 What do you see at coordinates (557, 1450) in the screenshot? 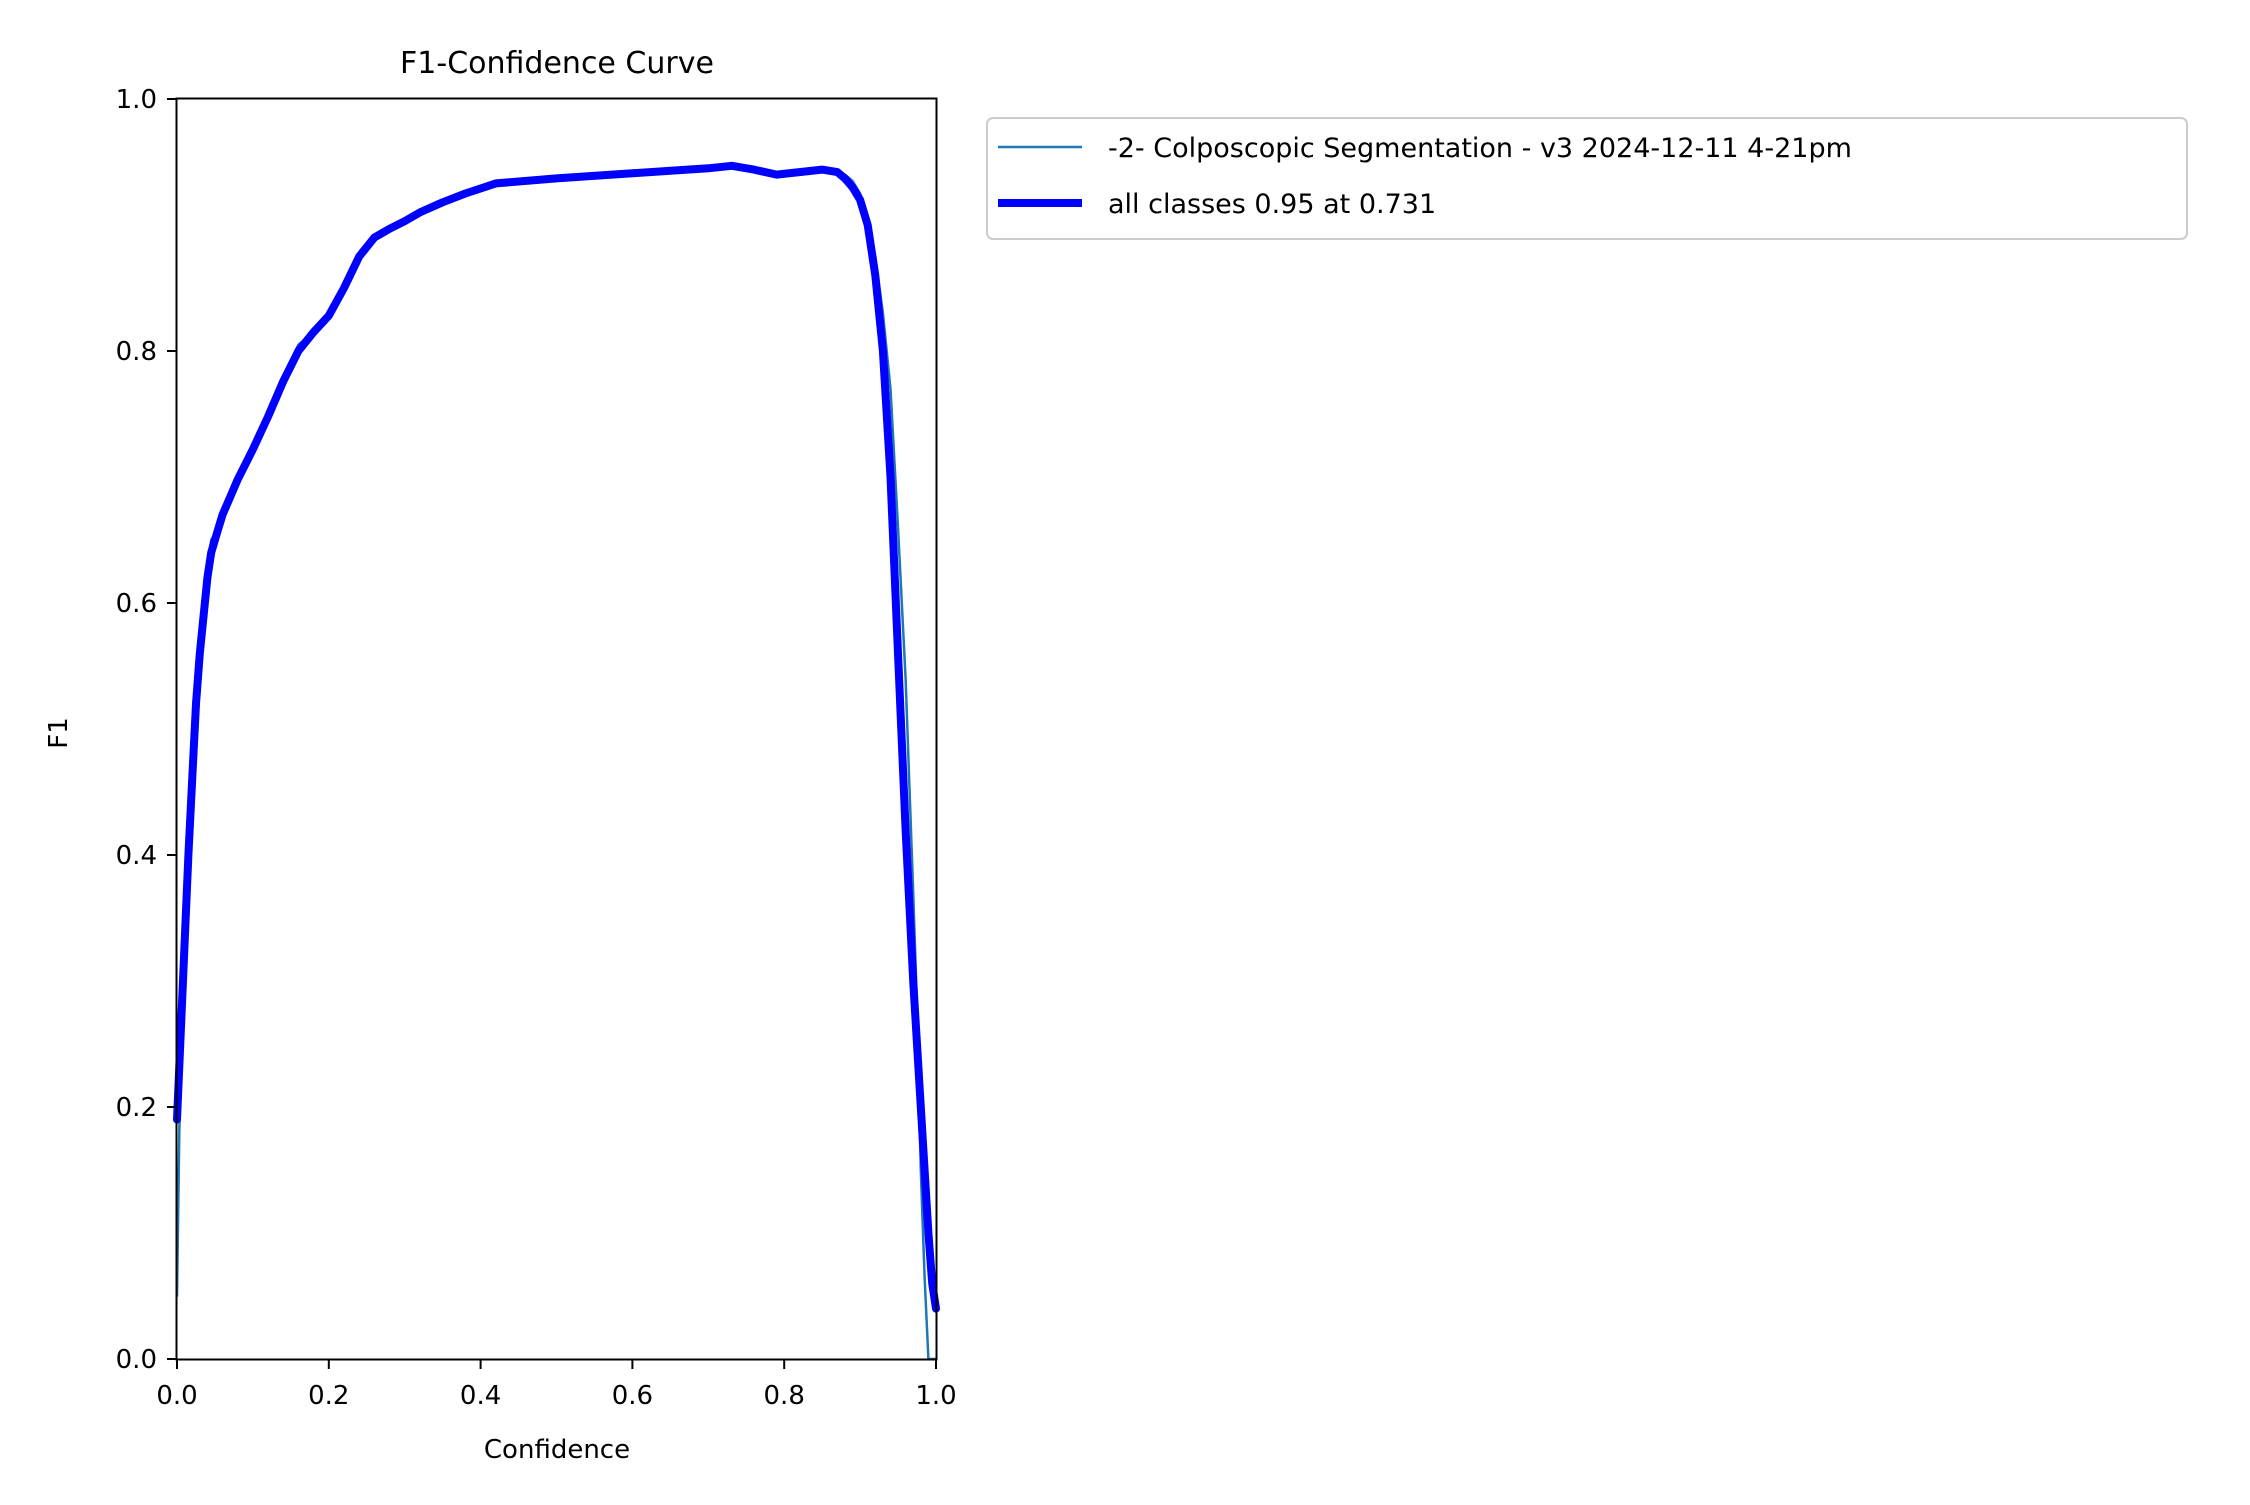
I see `x-axis-label: Confidence` at bounding box center [557, 1450].